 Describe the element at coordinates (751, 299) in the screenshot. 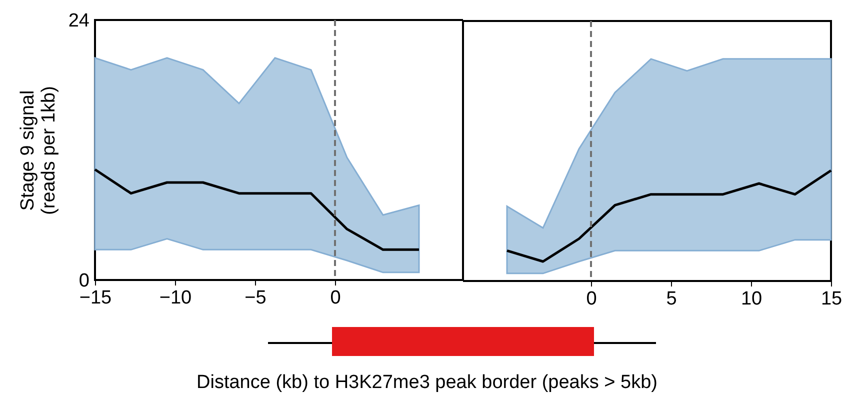

I see `x-tick-label: 10` at that location.